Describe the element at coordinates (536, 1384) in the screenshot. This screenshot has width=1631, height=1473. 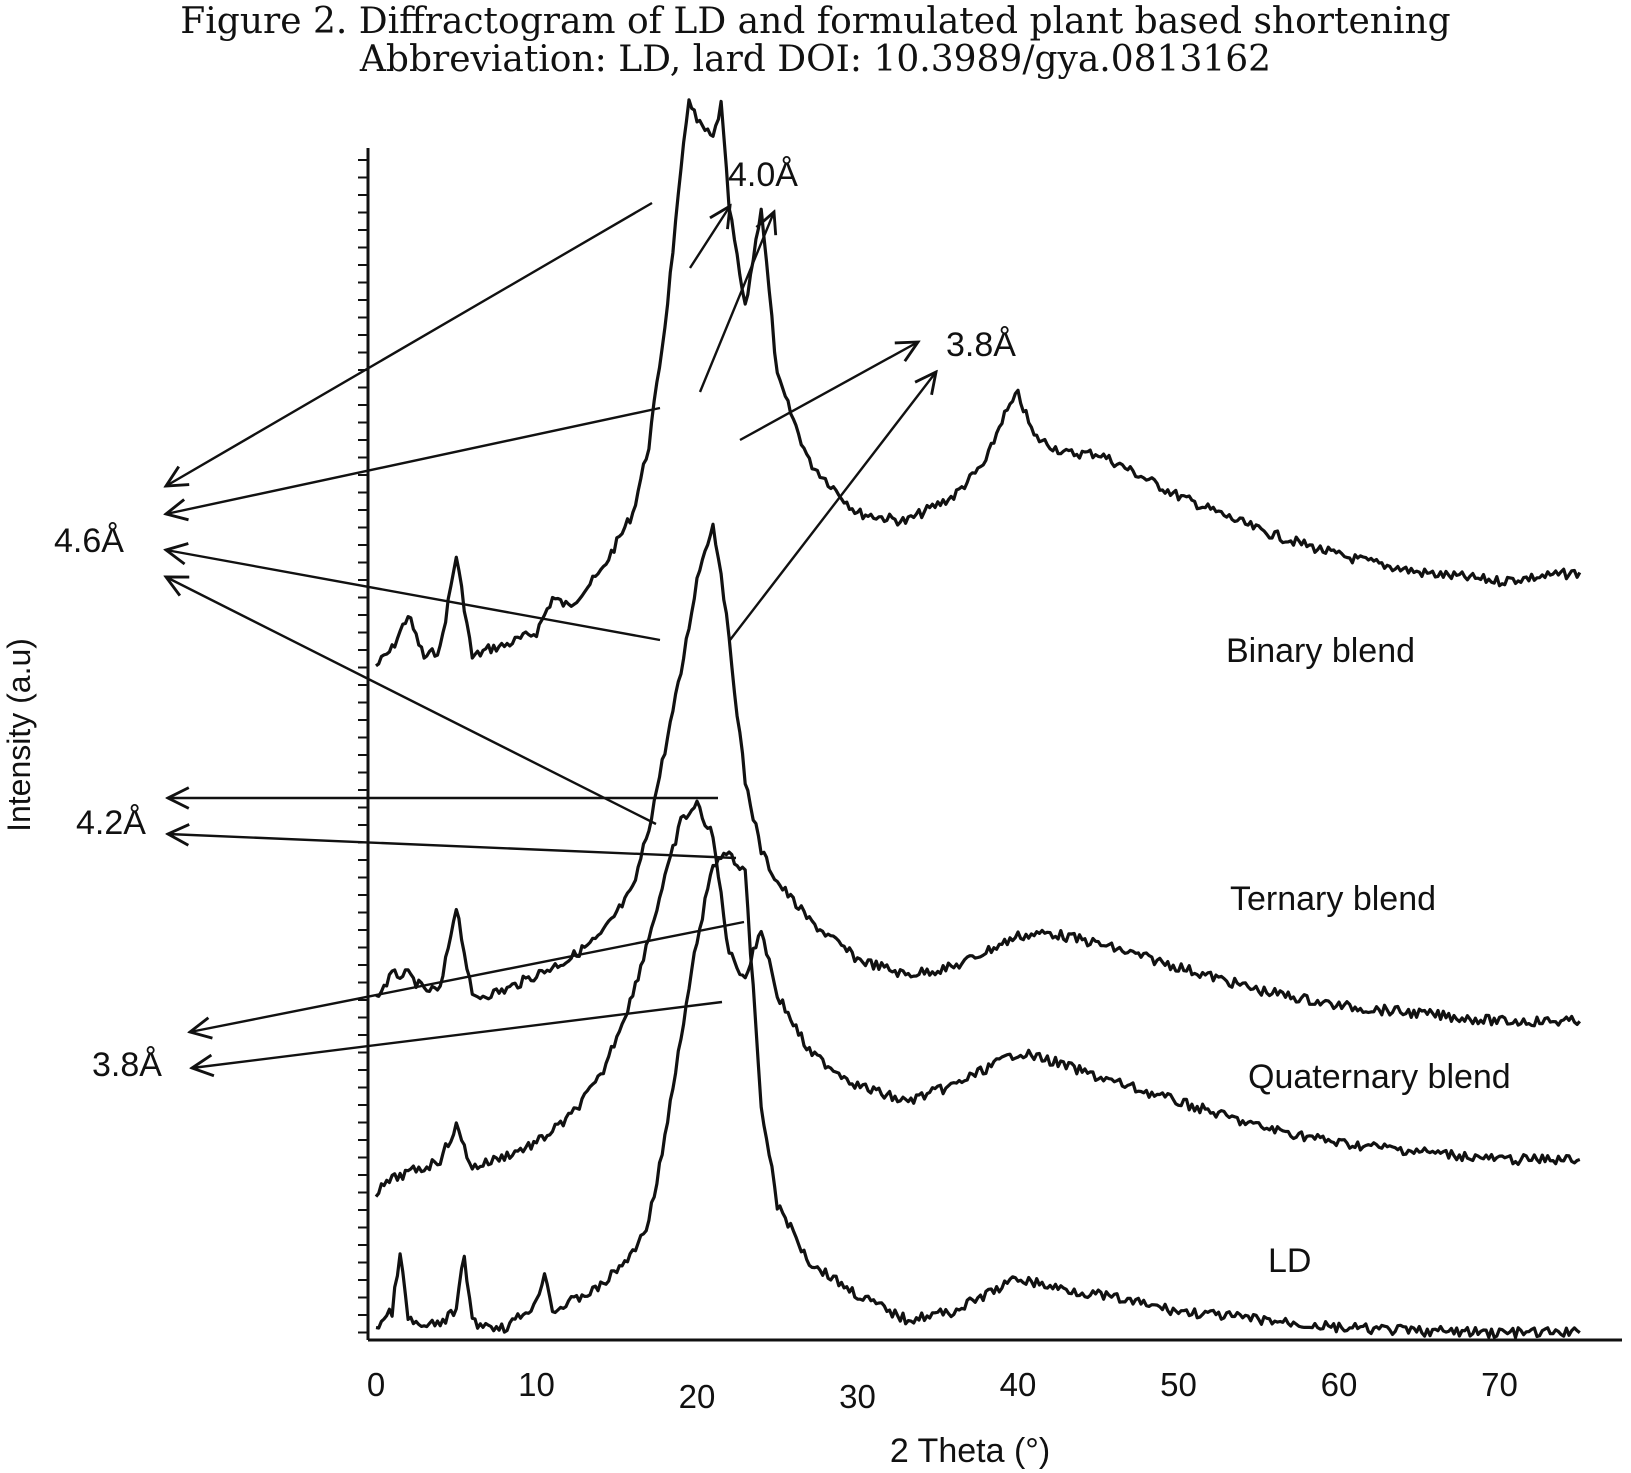
I see `x-tick-label: 10` at that location.